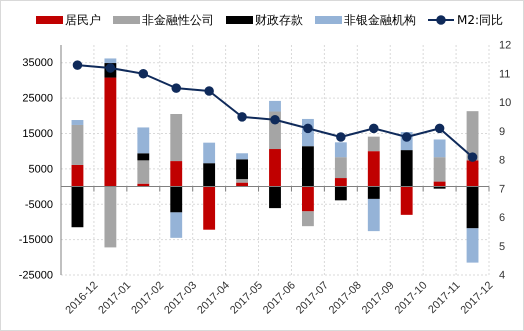 Image resolution: width=524 pixels, height=331 pixels. I want to click on y-tick-label: 25000, so click(37, 98).